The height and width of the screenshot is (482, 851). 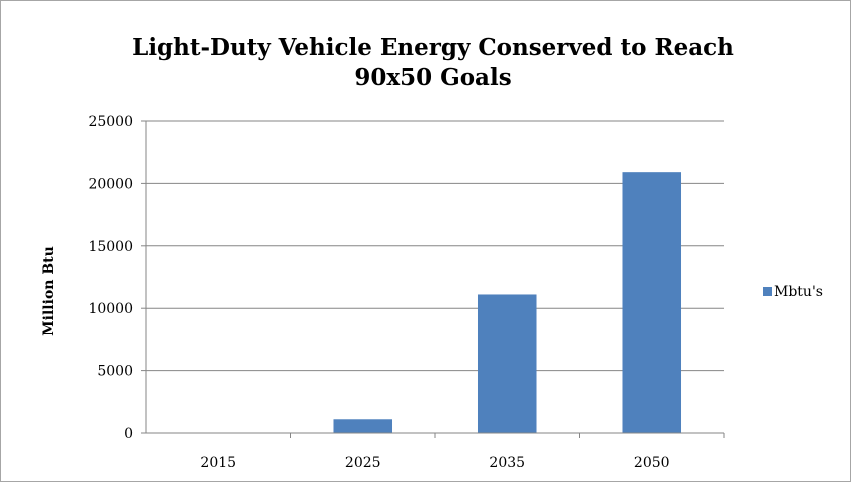 What do you see at coordinates (798, 292) in the screenshot?
I see `legend-label: Mbtu's` at bounding box center [798, 292].